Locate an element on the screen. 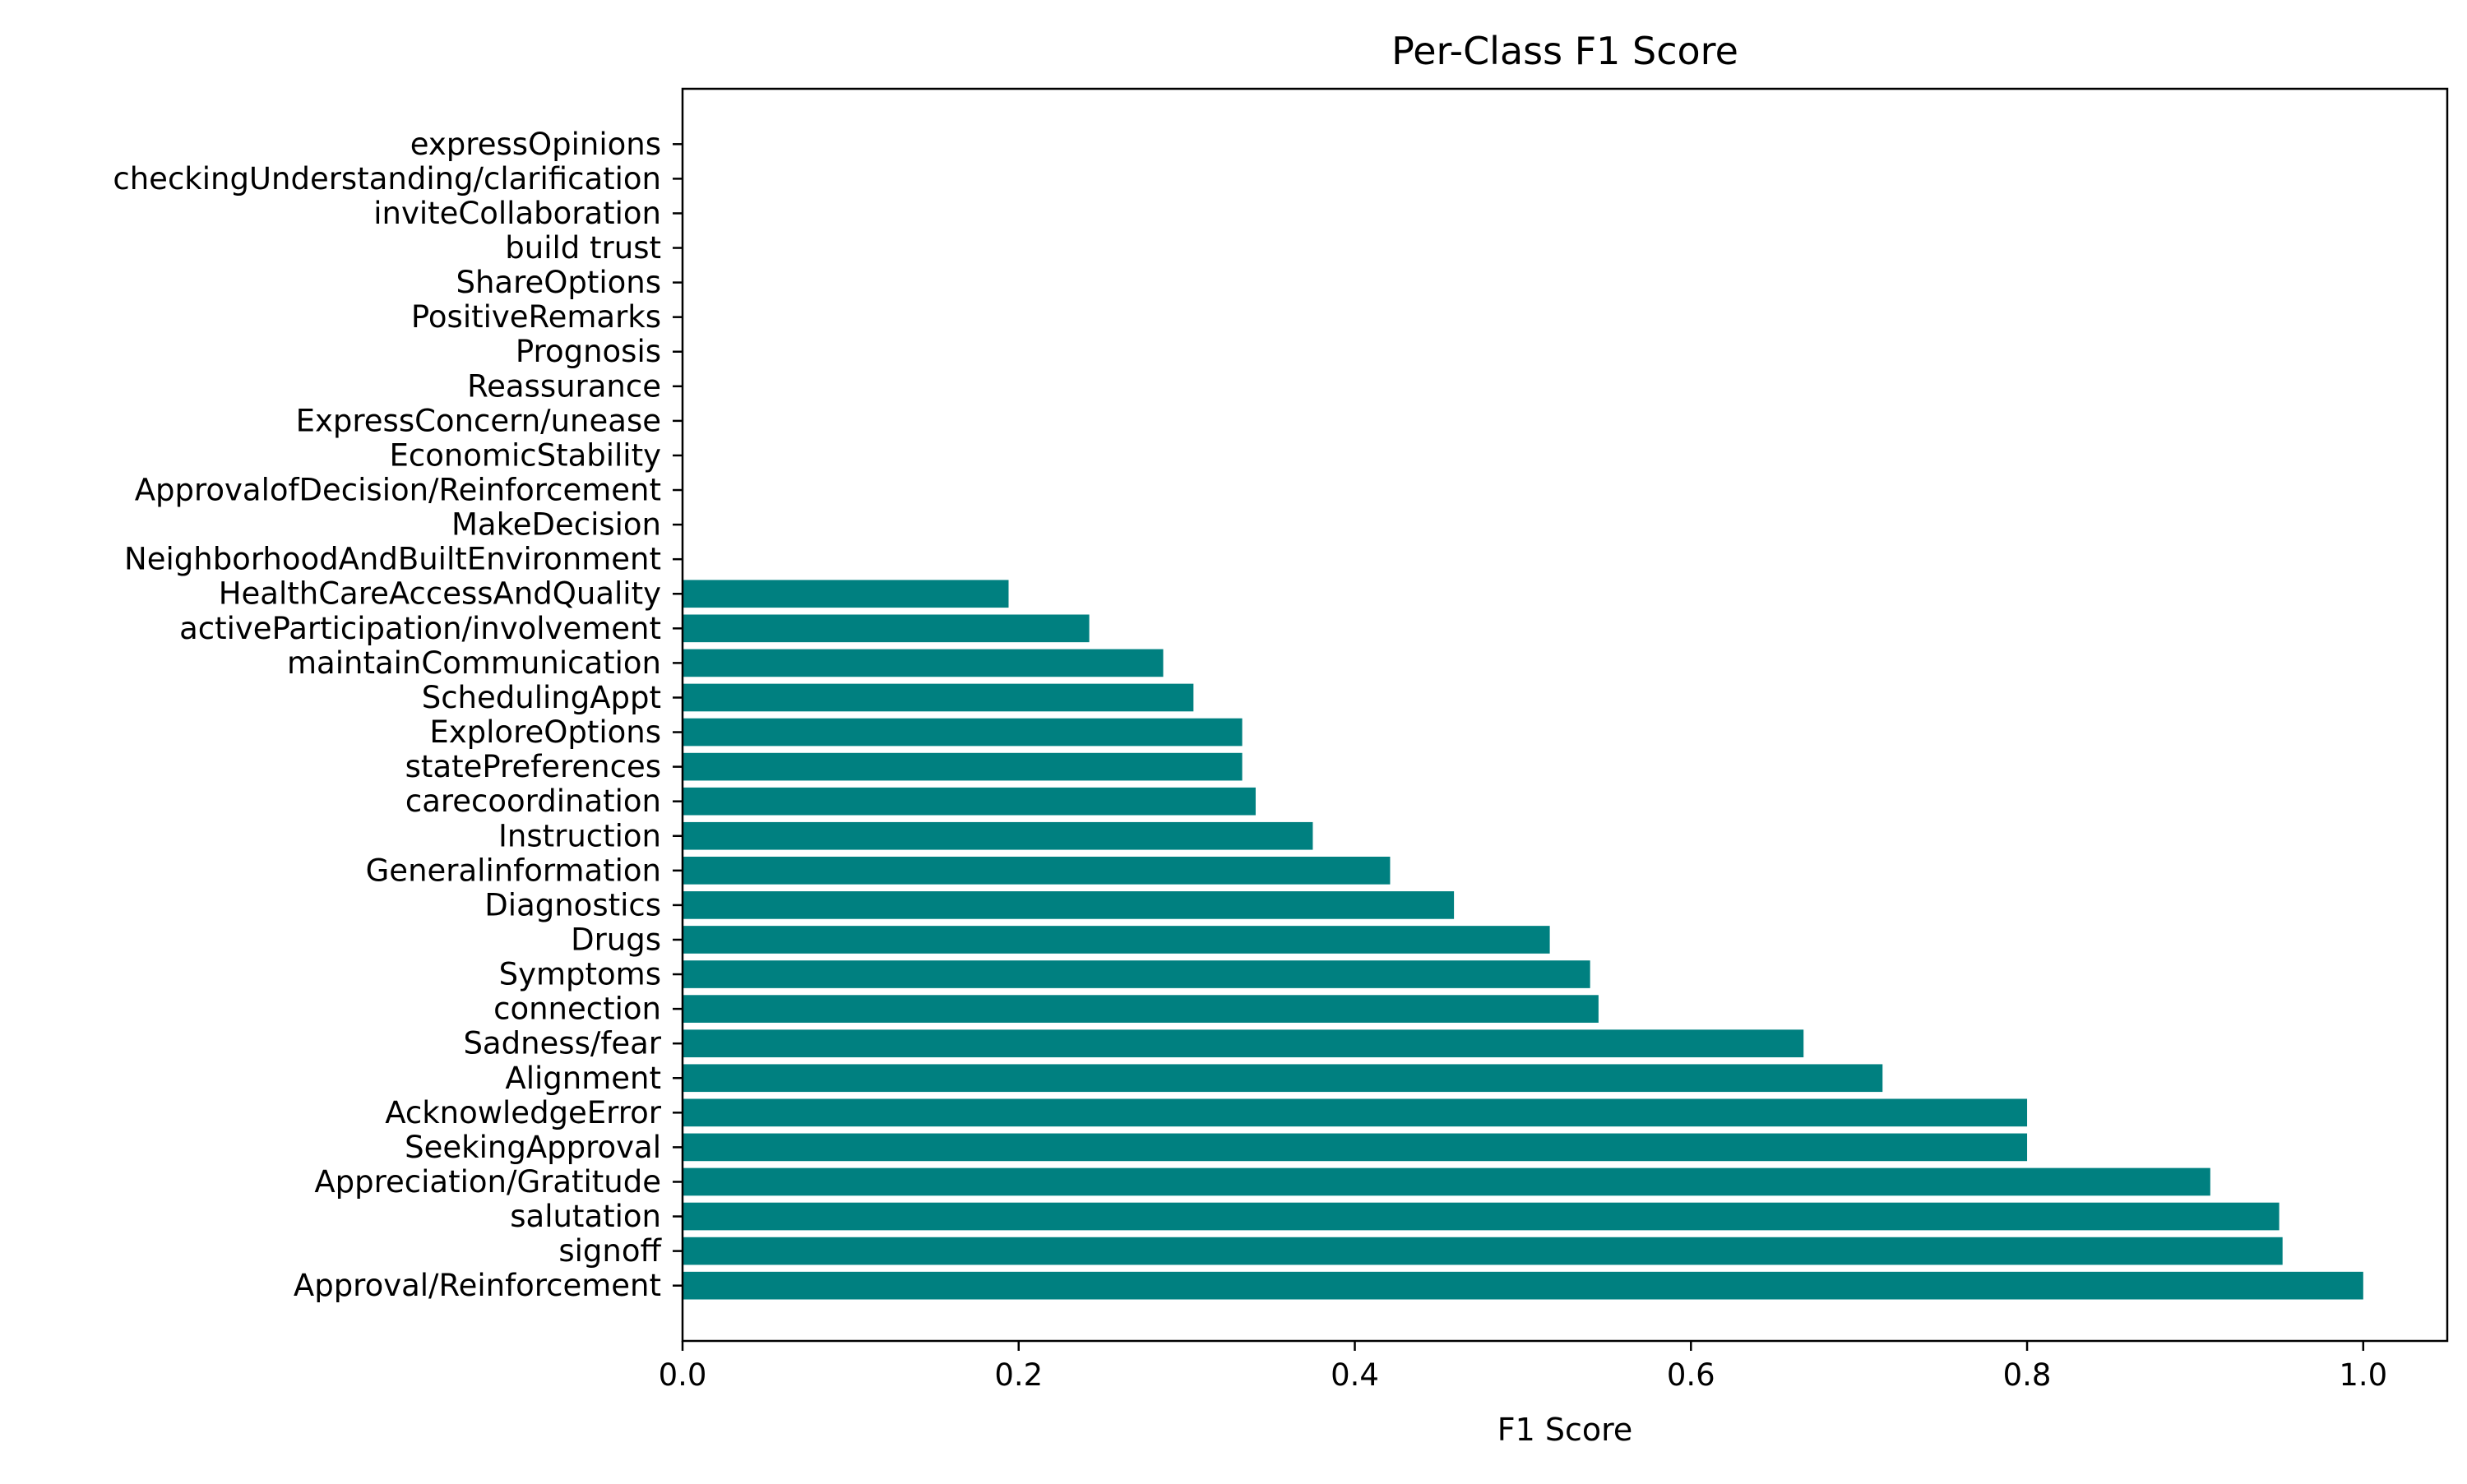 The height and width of the screenshot is (1484, 2467). x-axis: 0.0 0.2 0.4 0.6 0.8 1.0 is located at coordinates (1523, 1367).